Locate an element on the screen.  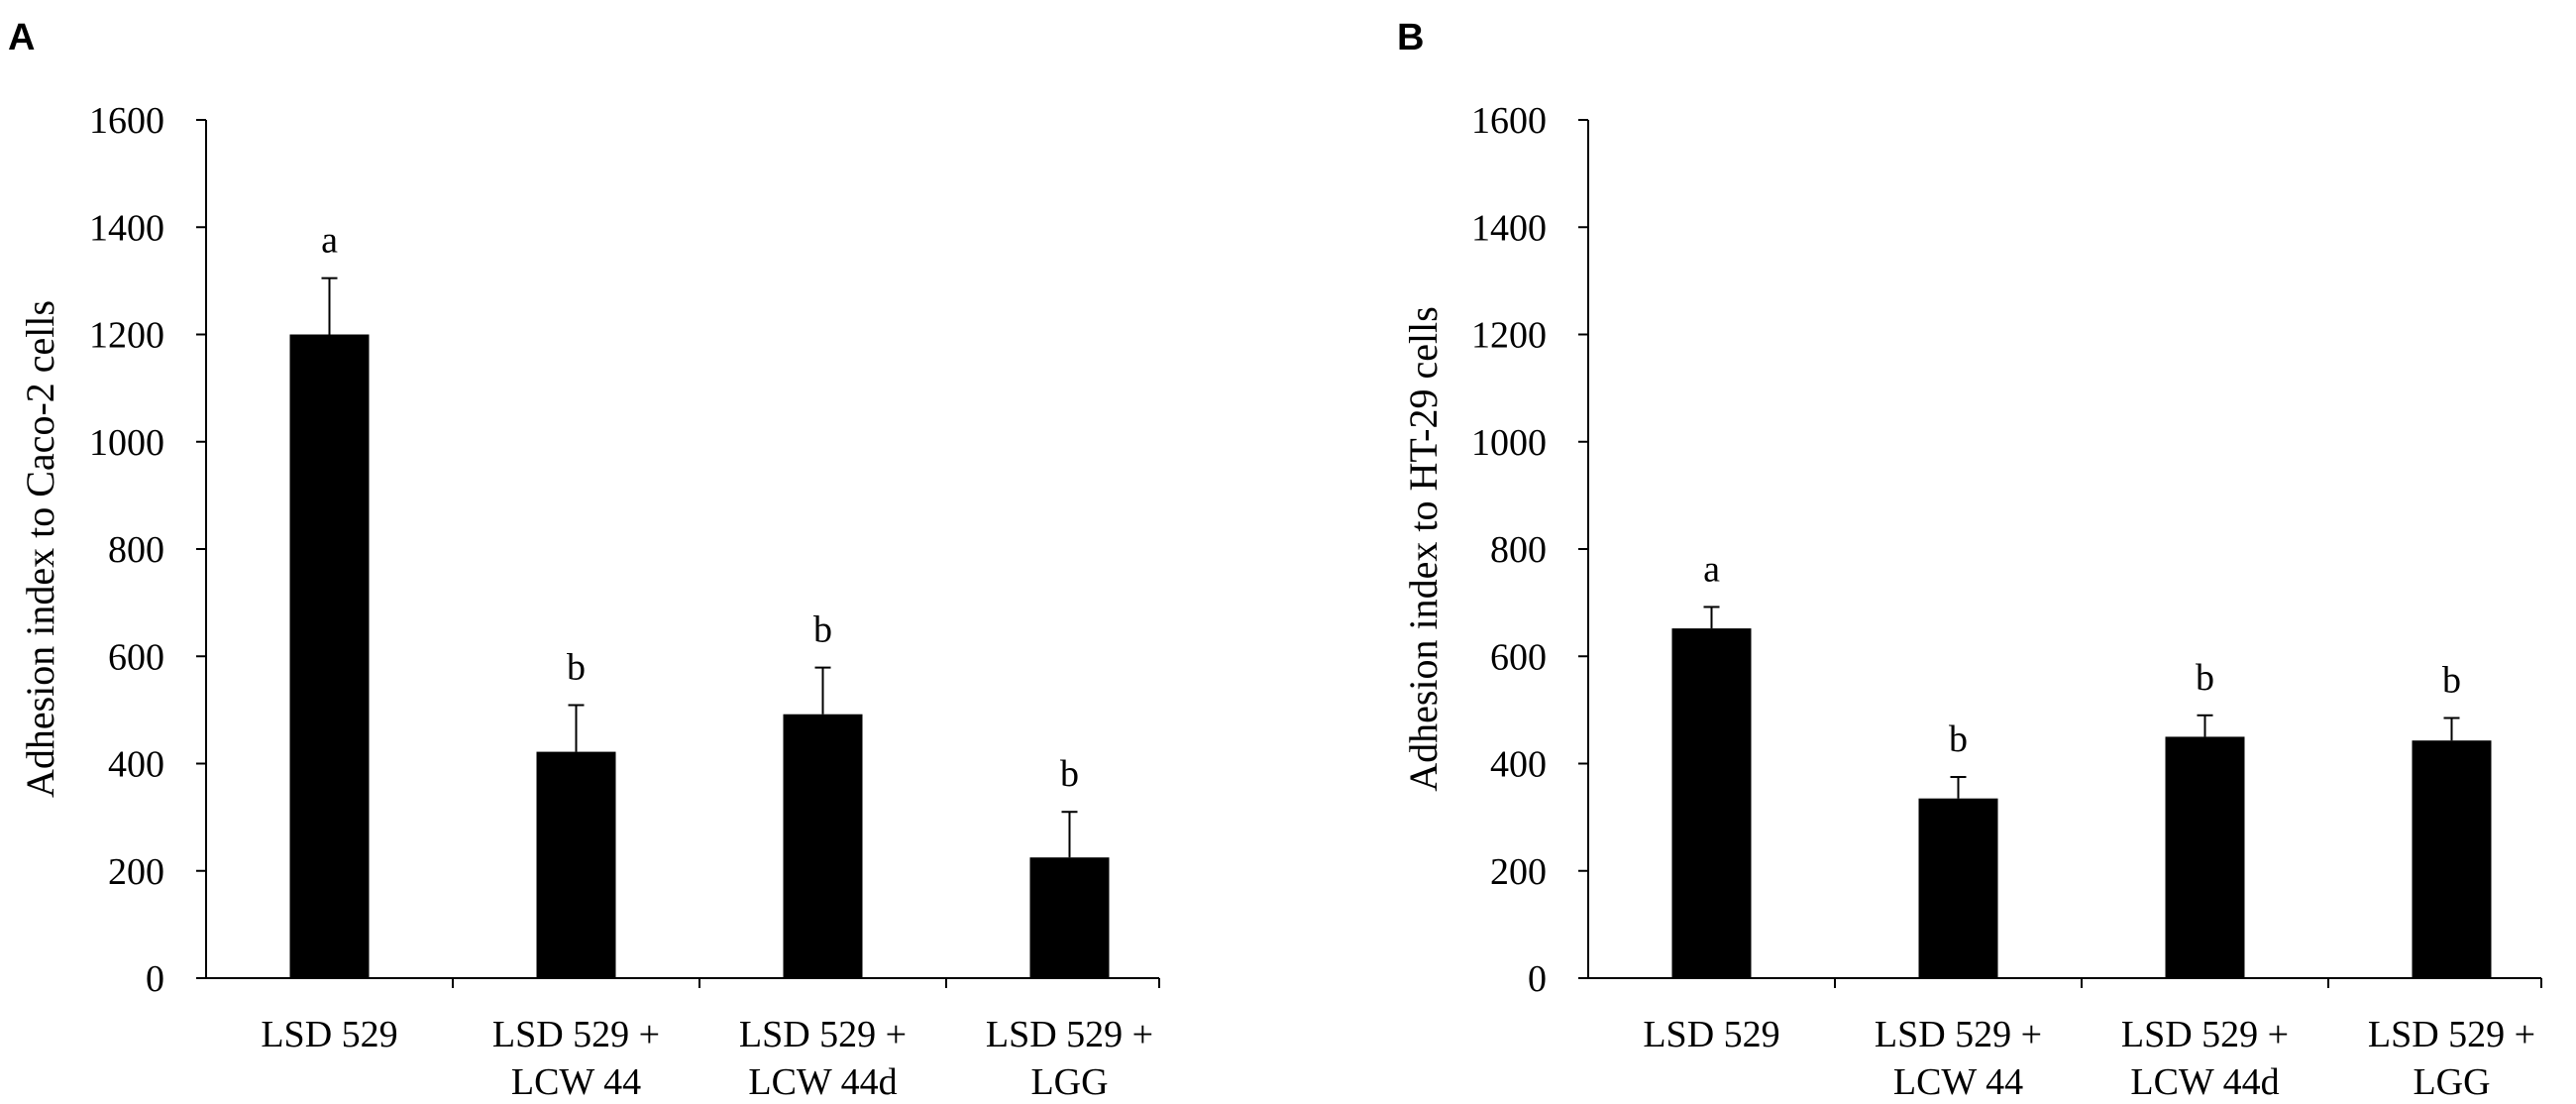
panel-a-category-label: LCW 44d is located at coordinates (822, 1082).